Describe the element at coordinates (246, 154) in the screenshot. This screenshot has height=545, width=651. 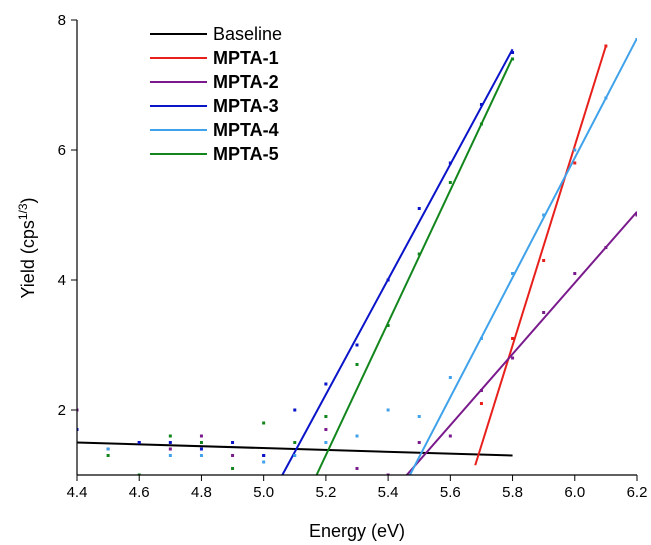
I see `legend-label-mpta-5: MPTA-5` at that location.